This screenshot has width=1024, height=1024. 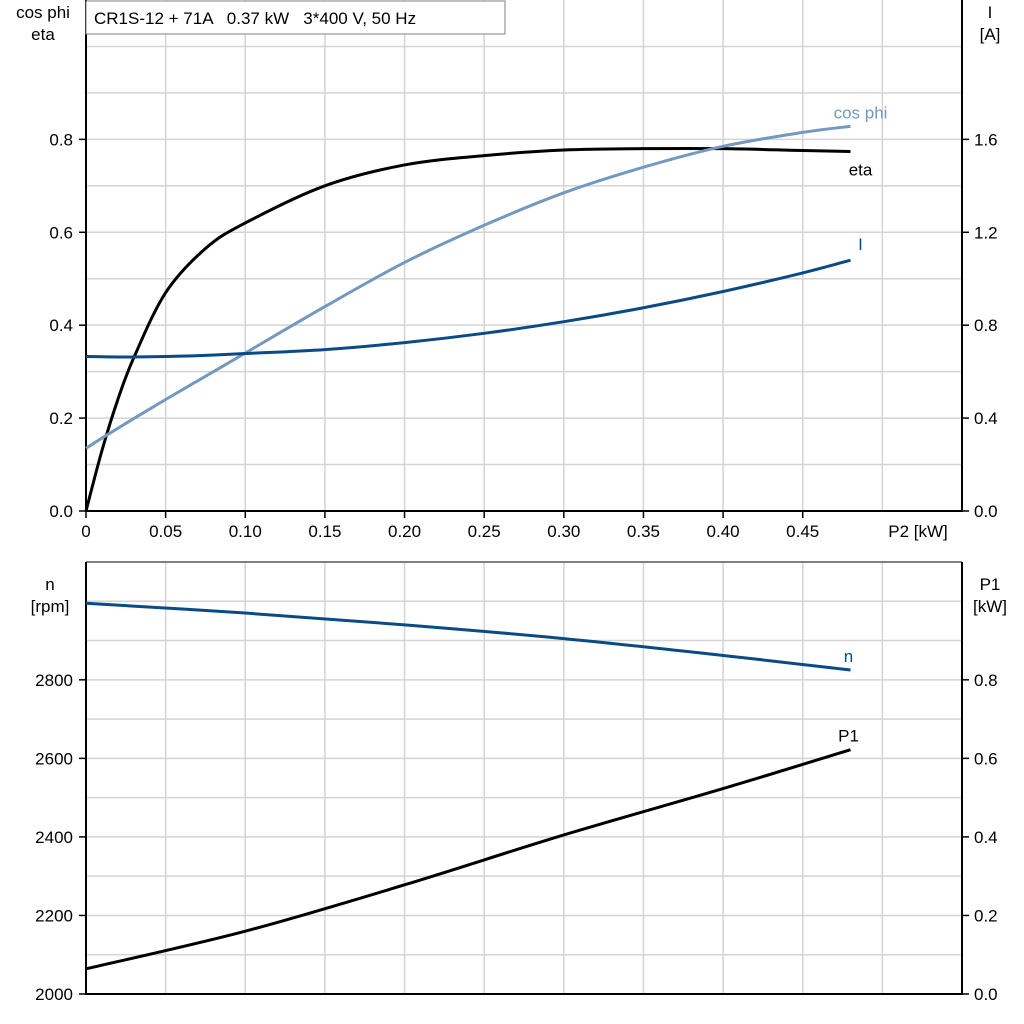 What do you see at coordinates (643, 531) in the screenshot?
I see `x-tick-label: 0.35` at bounding box center [643, 531].